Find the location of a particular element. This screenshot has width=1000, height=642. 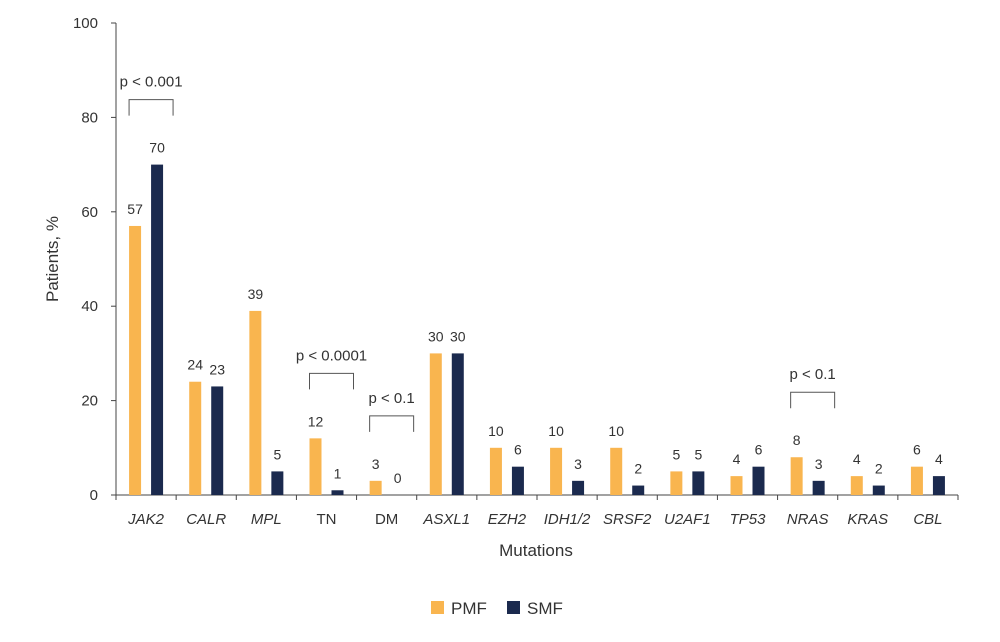

bar-smf-asxl1 is located at coordinates (457, 424).